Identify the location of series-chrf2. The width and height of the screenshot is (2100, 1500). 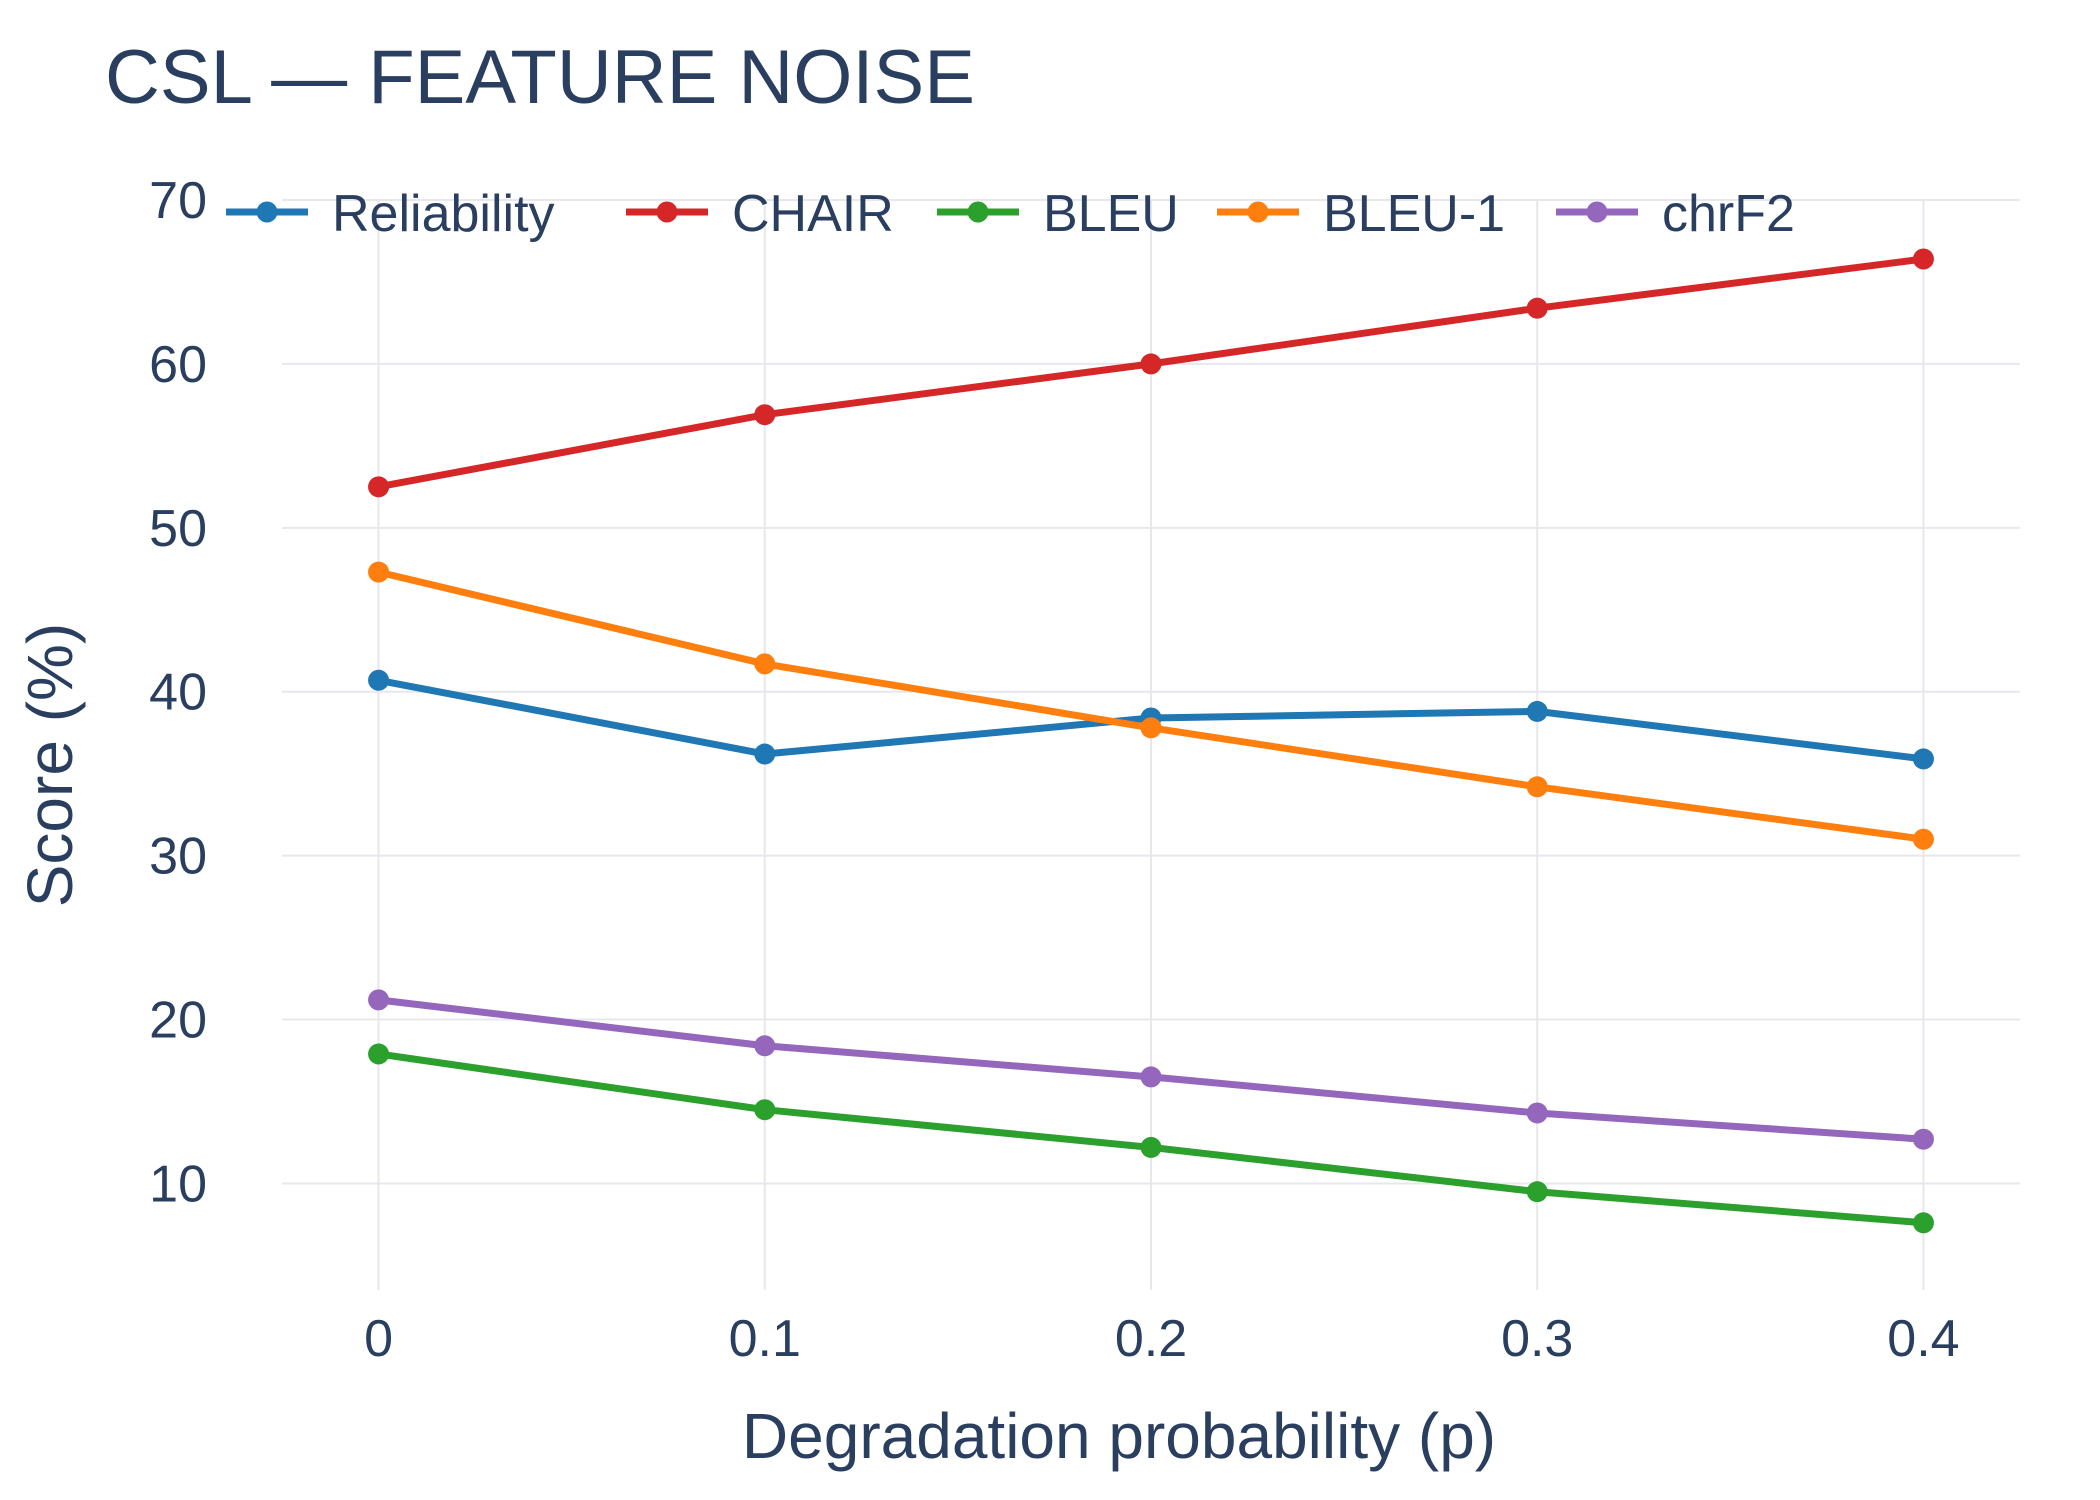
(1151, 1069).